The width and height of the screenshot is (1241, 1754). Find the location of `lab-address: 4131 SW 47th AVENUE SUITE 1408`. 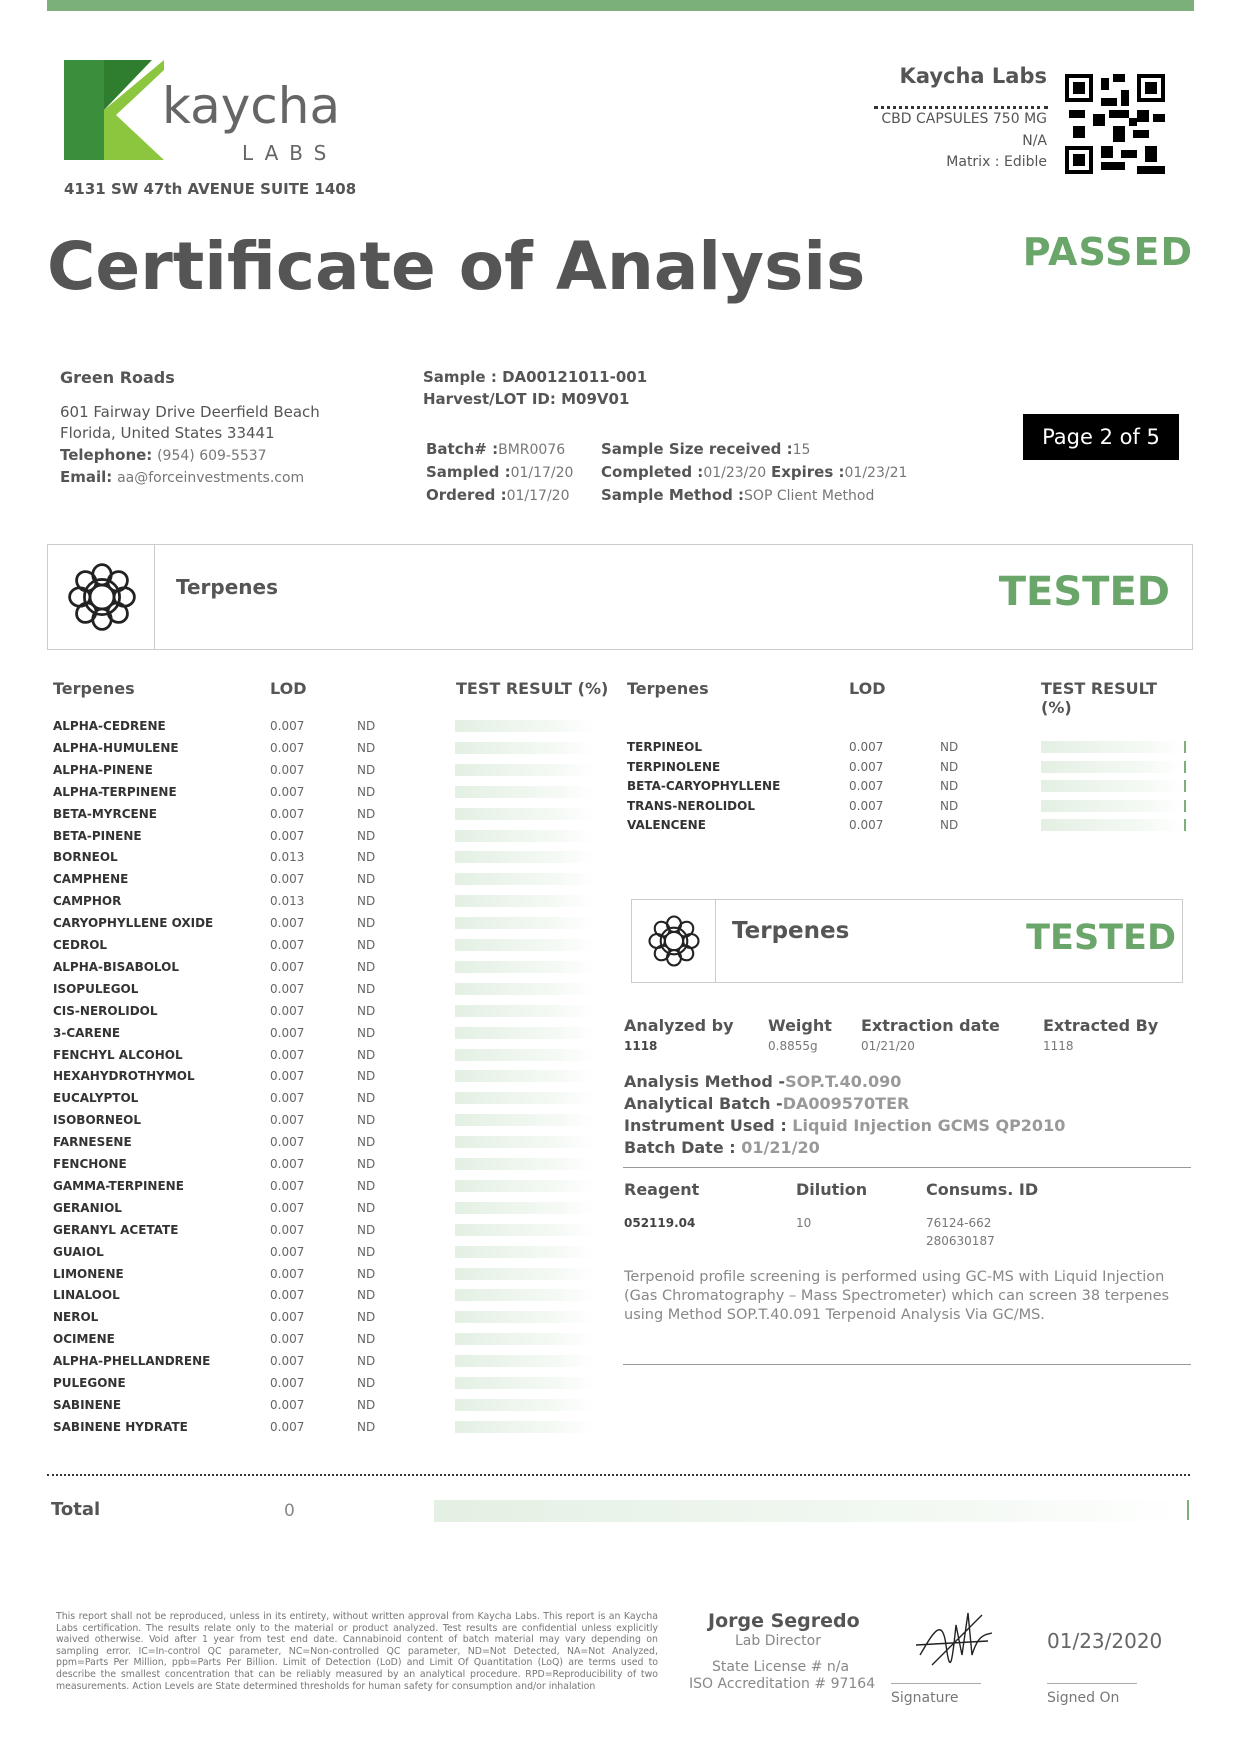

lab-address: 4131 SW 47th AVENUE SUITE 1408 is located at coordinates (210, 189).